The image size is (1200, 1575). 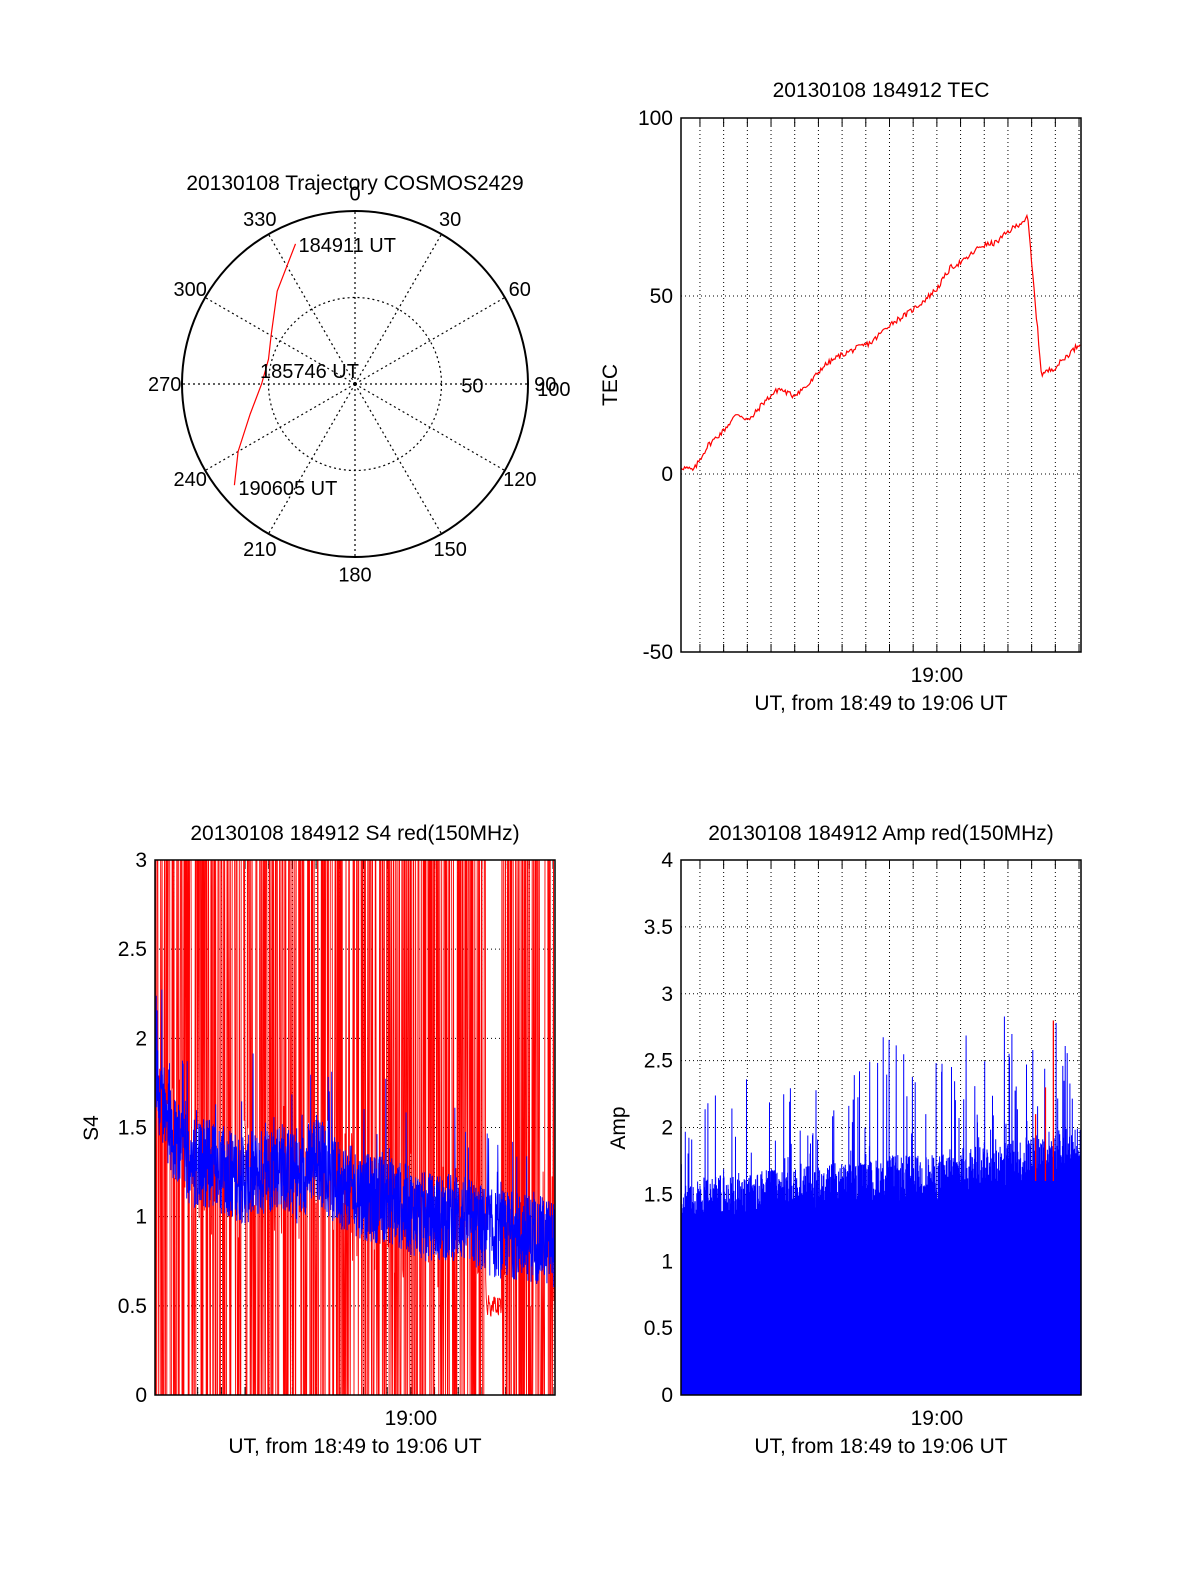 What do you see at coordinates (132, 1128) in the screenshot?
I see `s4-ytick-label: 1.5` at bounding box center [132, 1128].